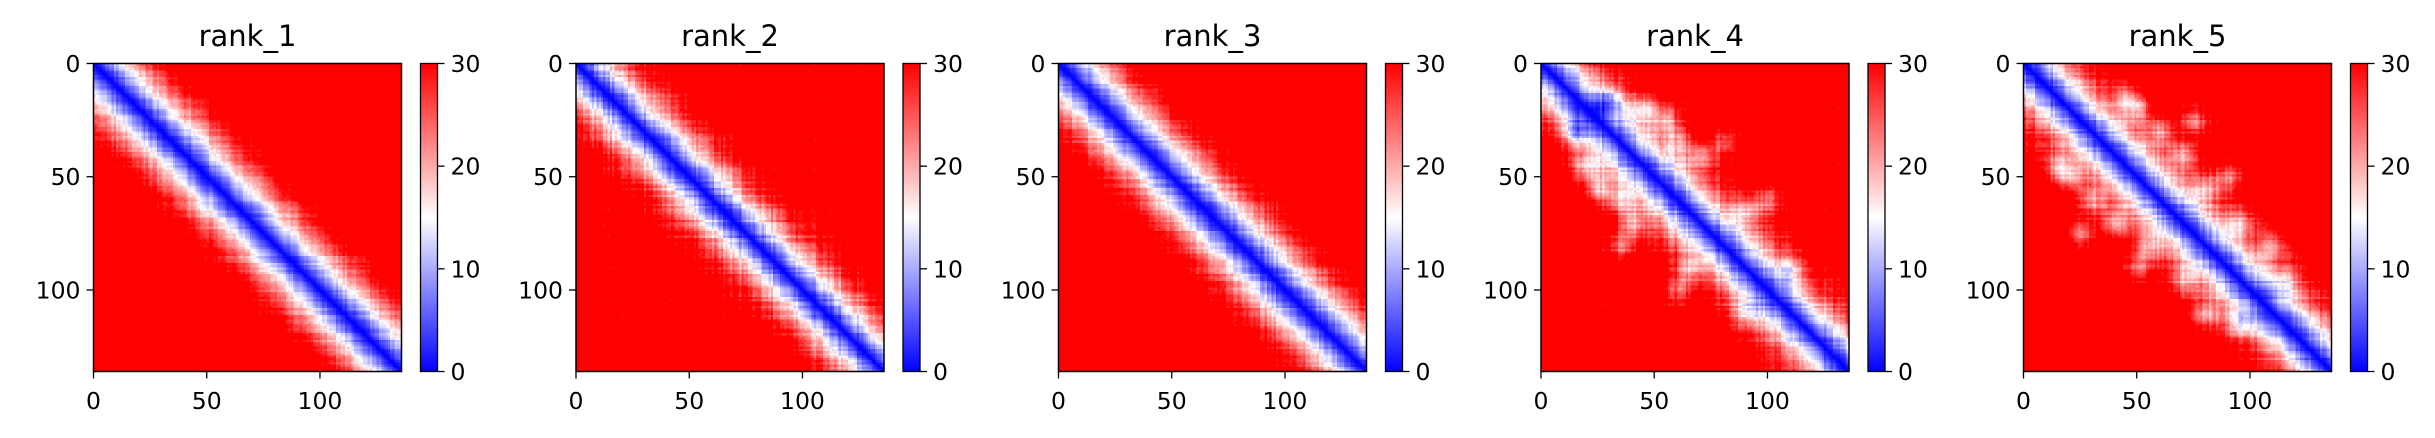 The image size is (2435, 438). I want to click on panel-title: rank_1, so click(248, 36).